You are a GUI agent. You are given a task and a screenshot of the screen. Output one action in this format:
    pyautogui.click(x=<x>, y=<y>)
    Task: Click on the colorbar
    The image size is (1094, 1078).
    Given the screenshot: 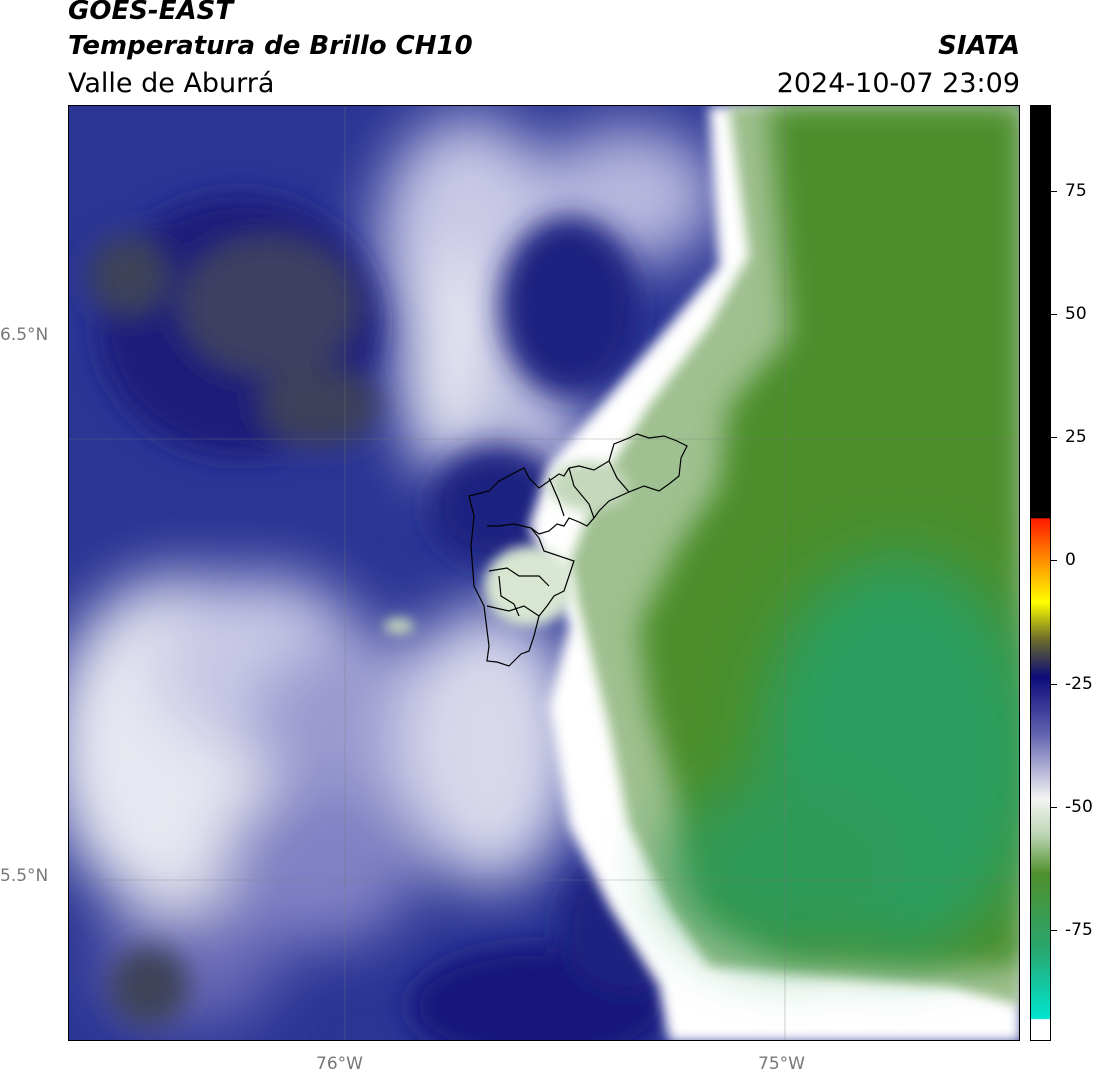 What is the action you would take?
    pyautogui.click(x=1040, y=573)
    